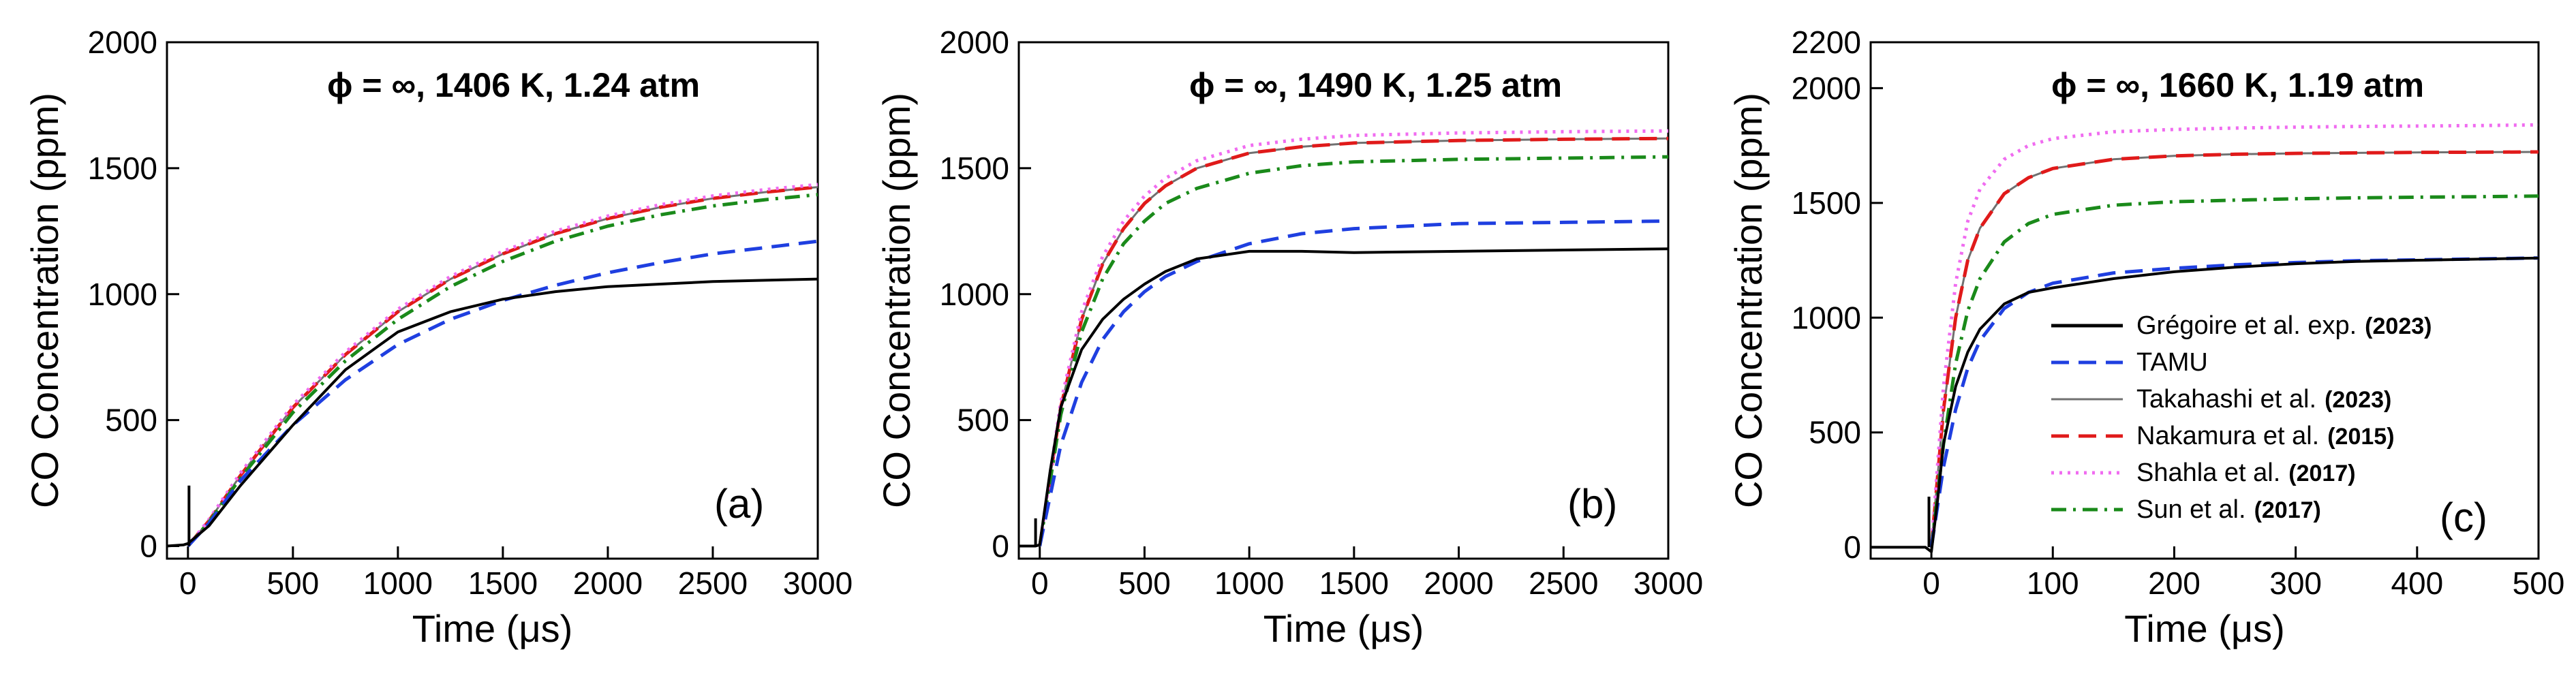  What do you see at coordinates (2263, 399) in the screenshot?
I see `legend-label-3: Takahashi et al. (2023)` at bounding box center [2263, 399].